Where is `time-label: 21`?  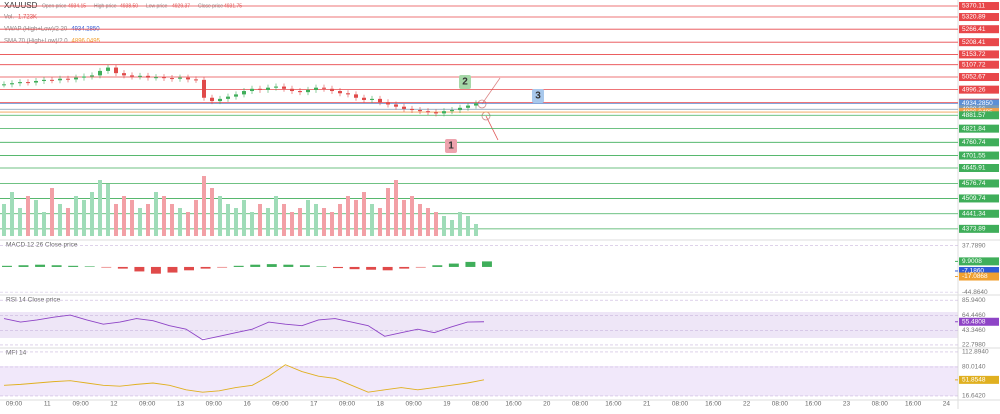 time-label: 21 is located at coordinates (647, 404).